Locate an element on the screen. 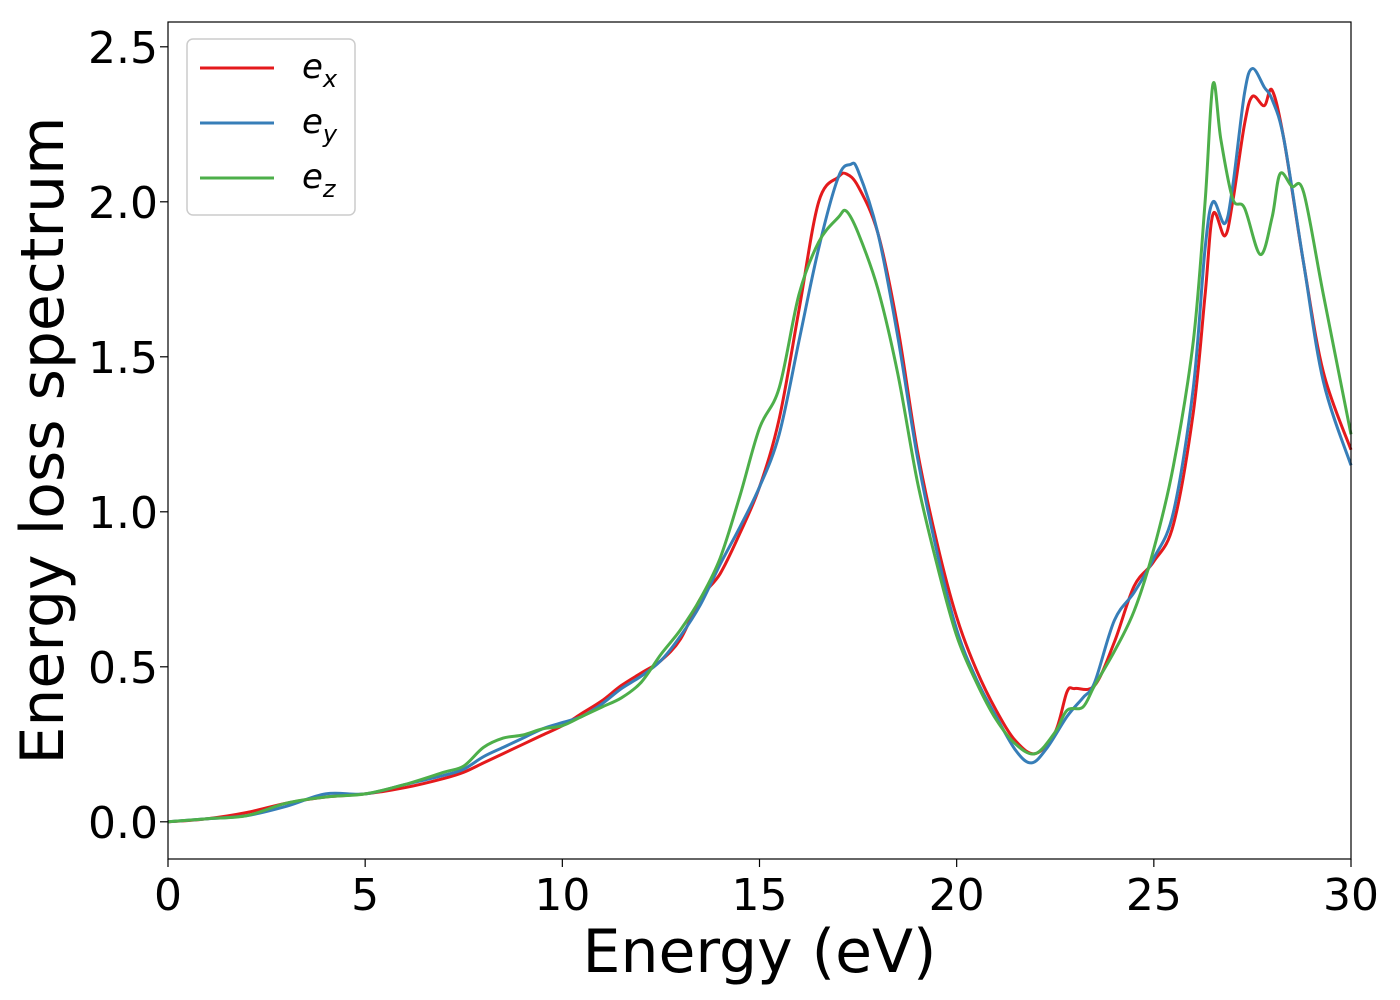  y-tick-label: 2.0 is located at coordinates (123, 203).